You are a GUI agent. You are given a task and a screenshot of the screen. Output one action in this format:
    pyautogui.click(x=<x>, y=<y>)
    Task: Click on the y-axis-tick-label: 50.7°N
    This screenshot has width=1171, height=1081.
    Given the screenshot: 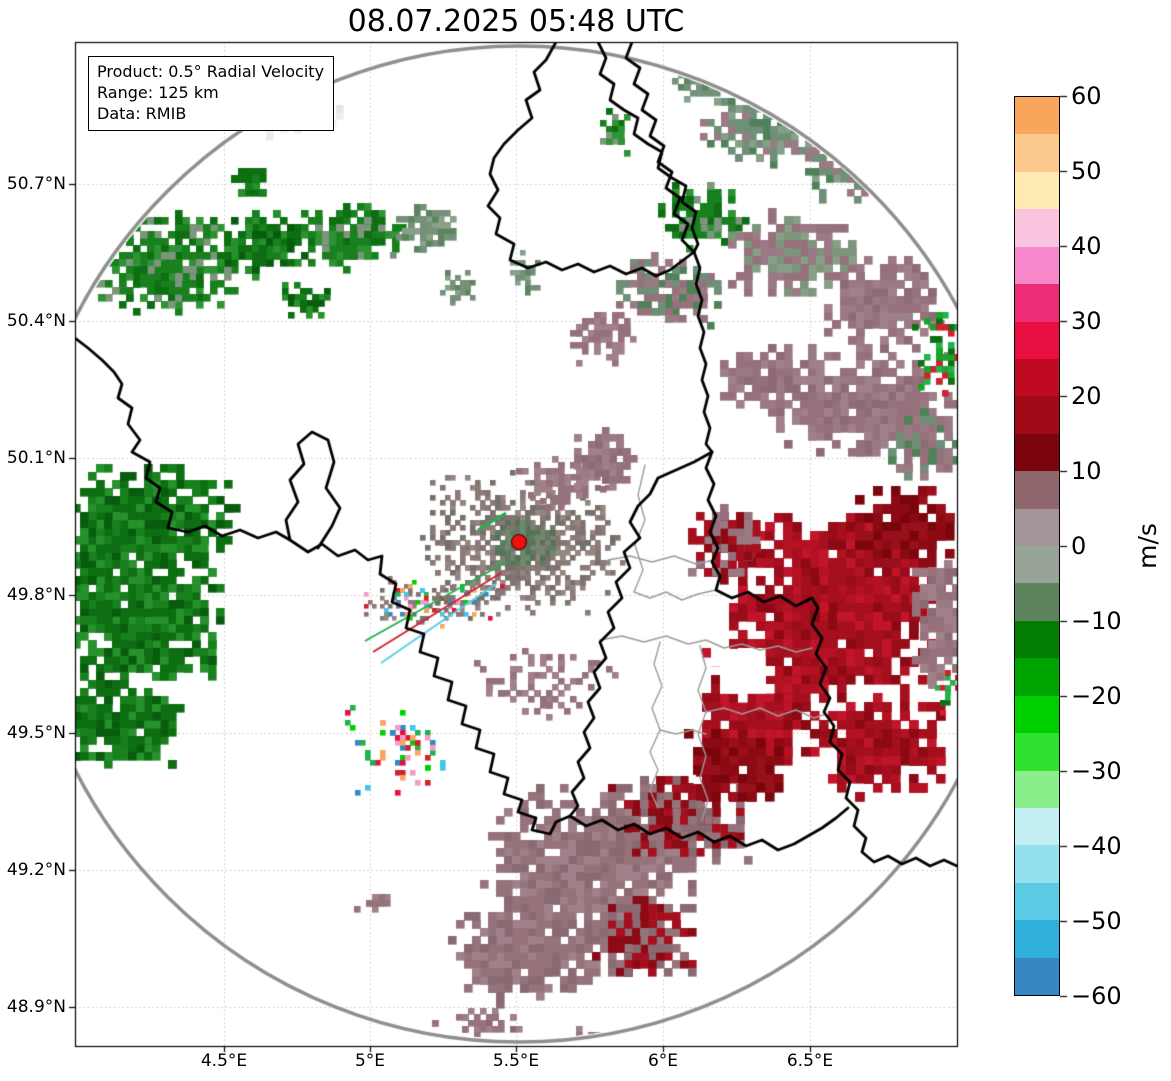 What is the action you would take?
    pyautogui.click(x=36, y=184)
    